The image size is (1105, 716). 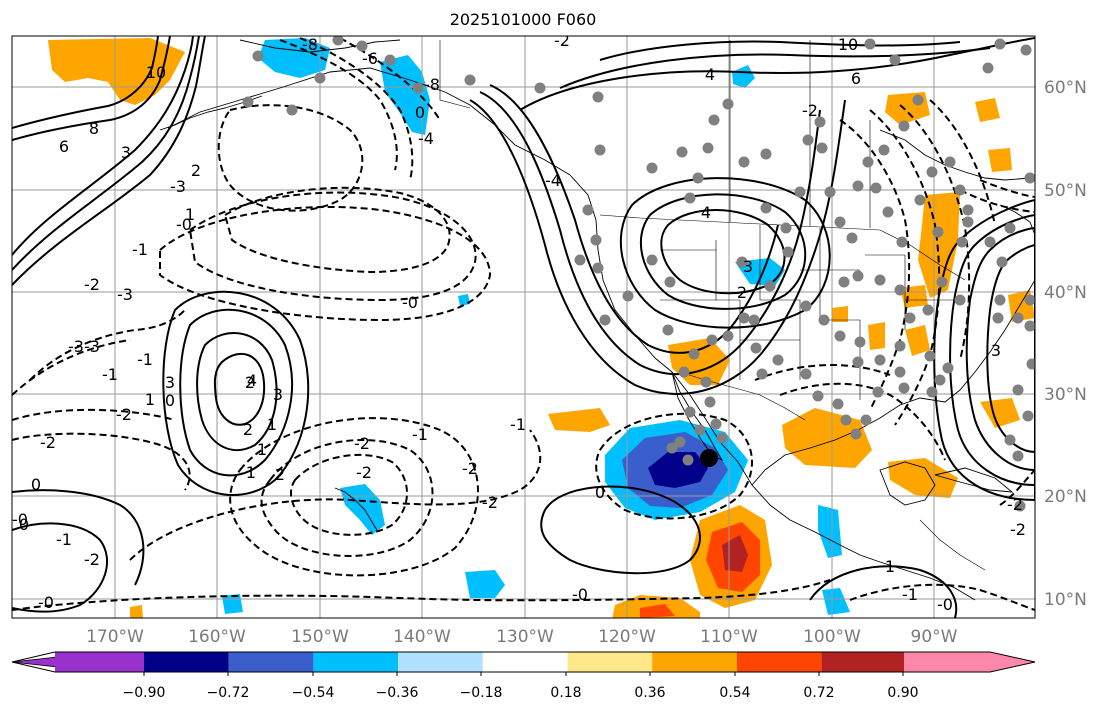 What do you see at coordinates (734, 693) in the screenshot?
I see `colorbar-tick-label: 0.54` at bounding box center [734, 693].